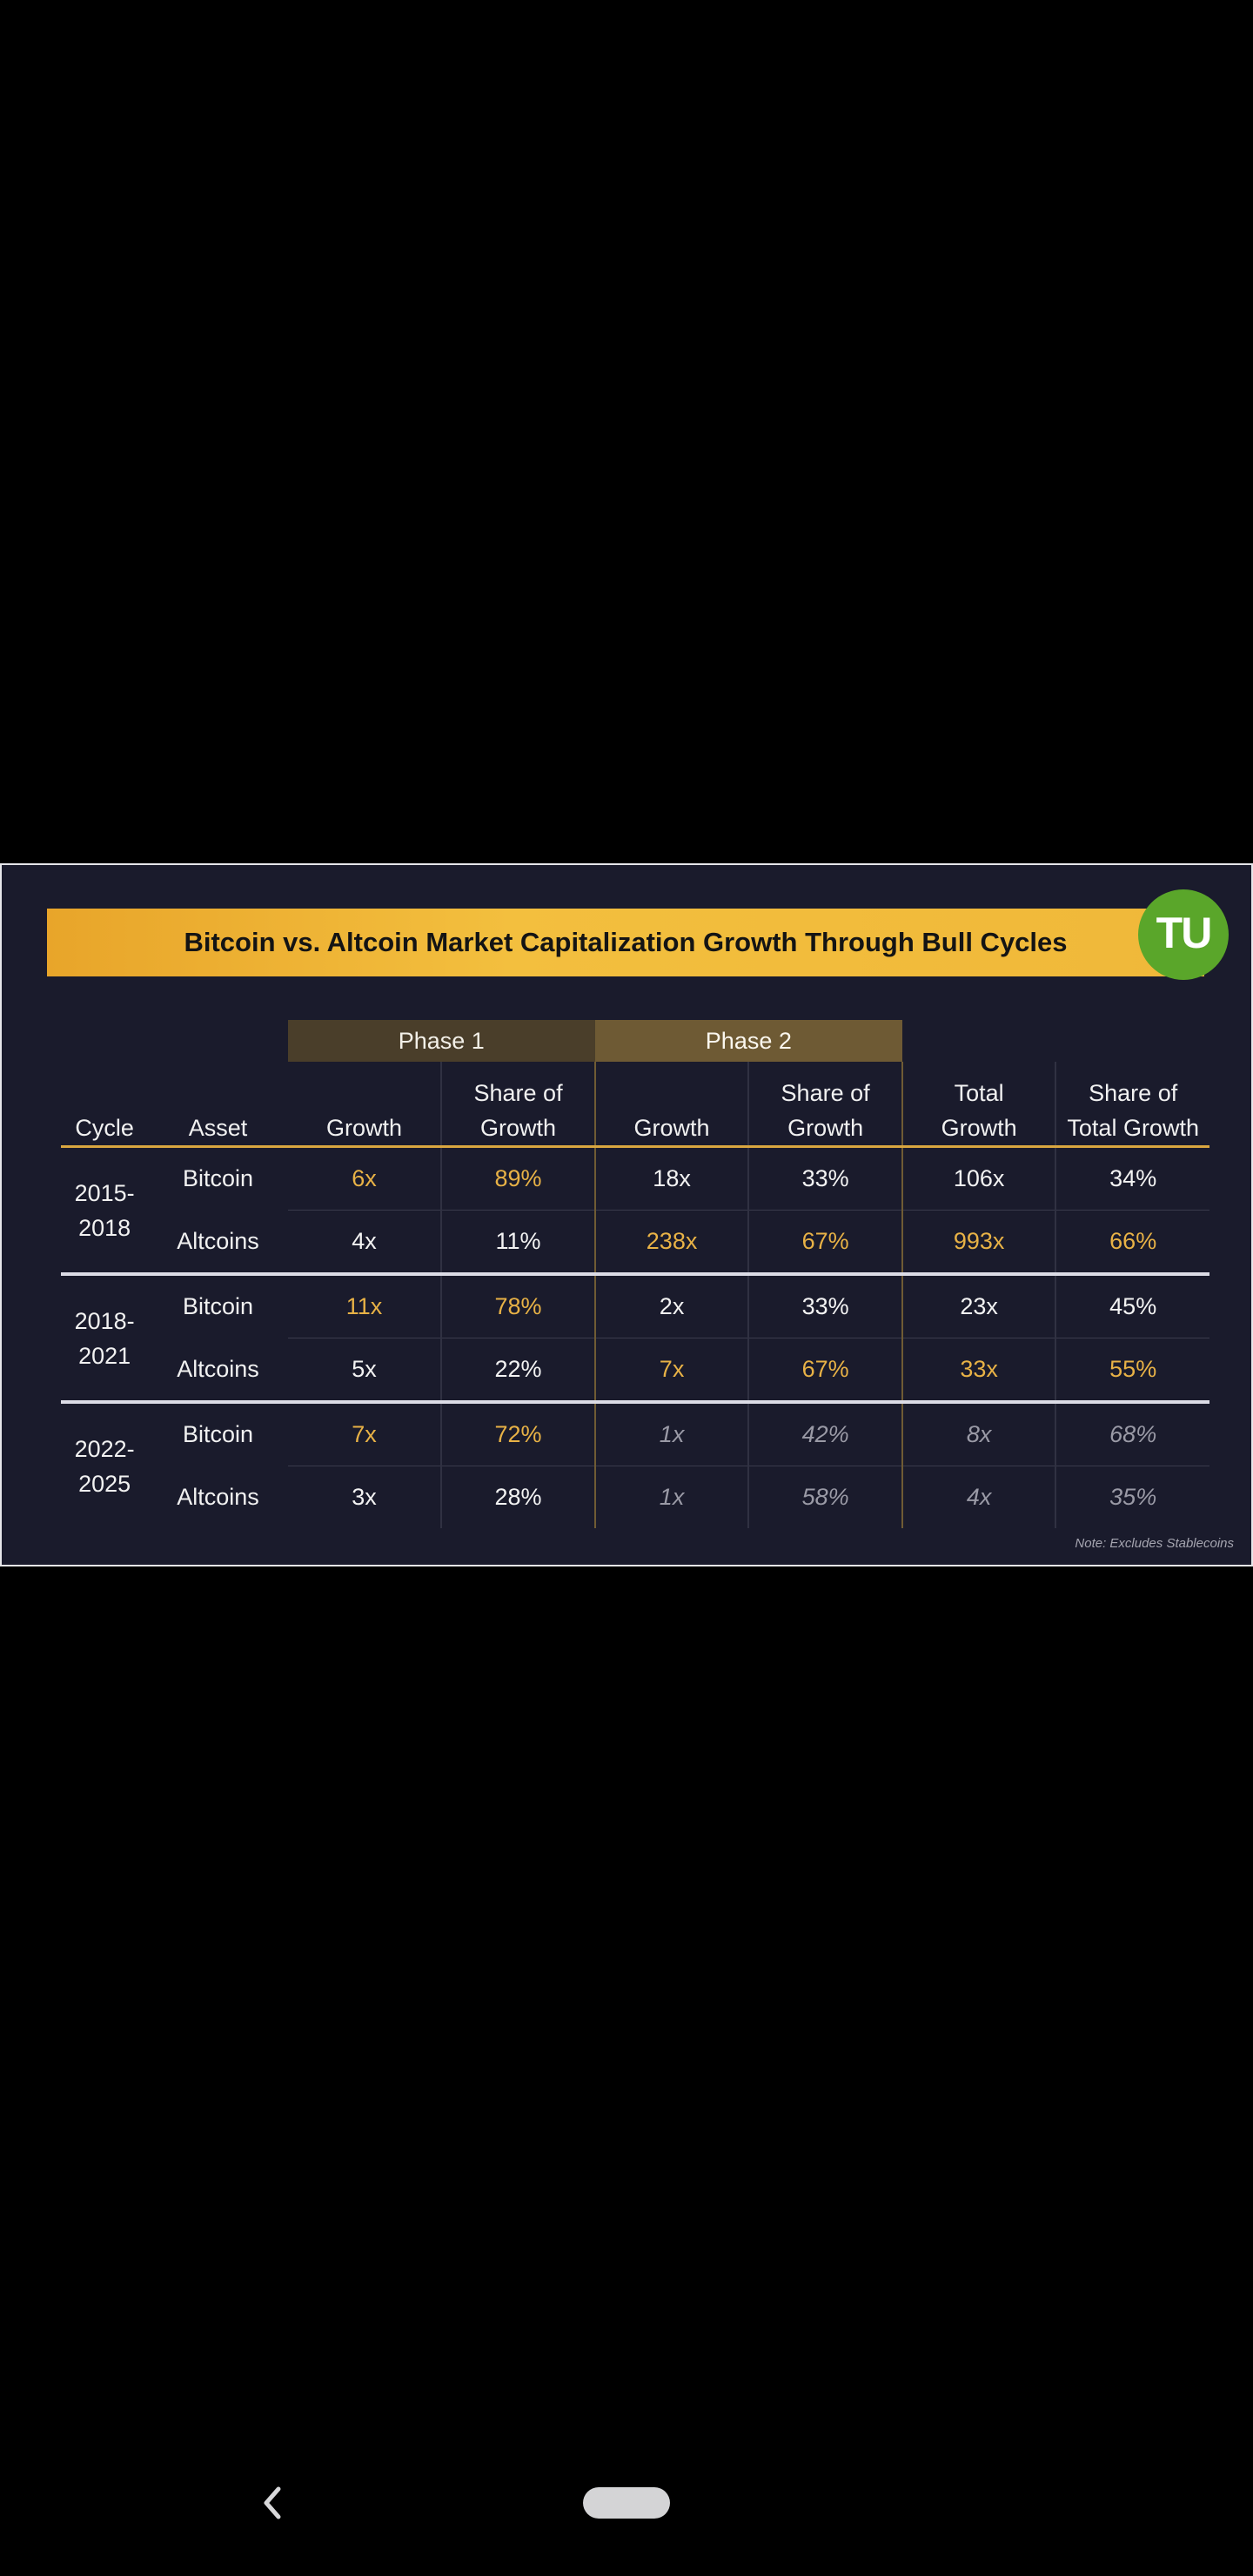  Describe the element at coordinates (671, 1242) in the screenshot. I see `table-cell: 238x` at that location.